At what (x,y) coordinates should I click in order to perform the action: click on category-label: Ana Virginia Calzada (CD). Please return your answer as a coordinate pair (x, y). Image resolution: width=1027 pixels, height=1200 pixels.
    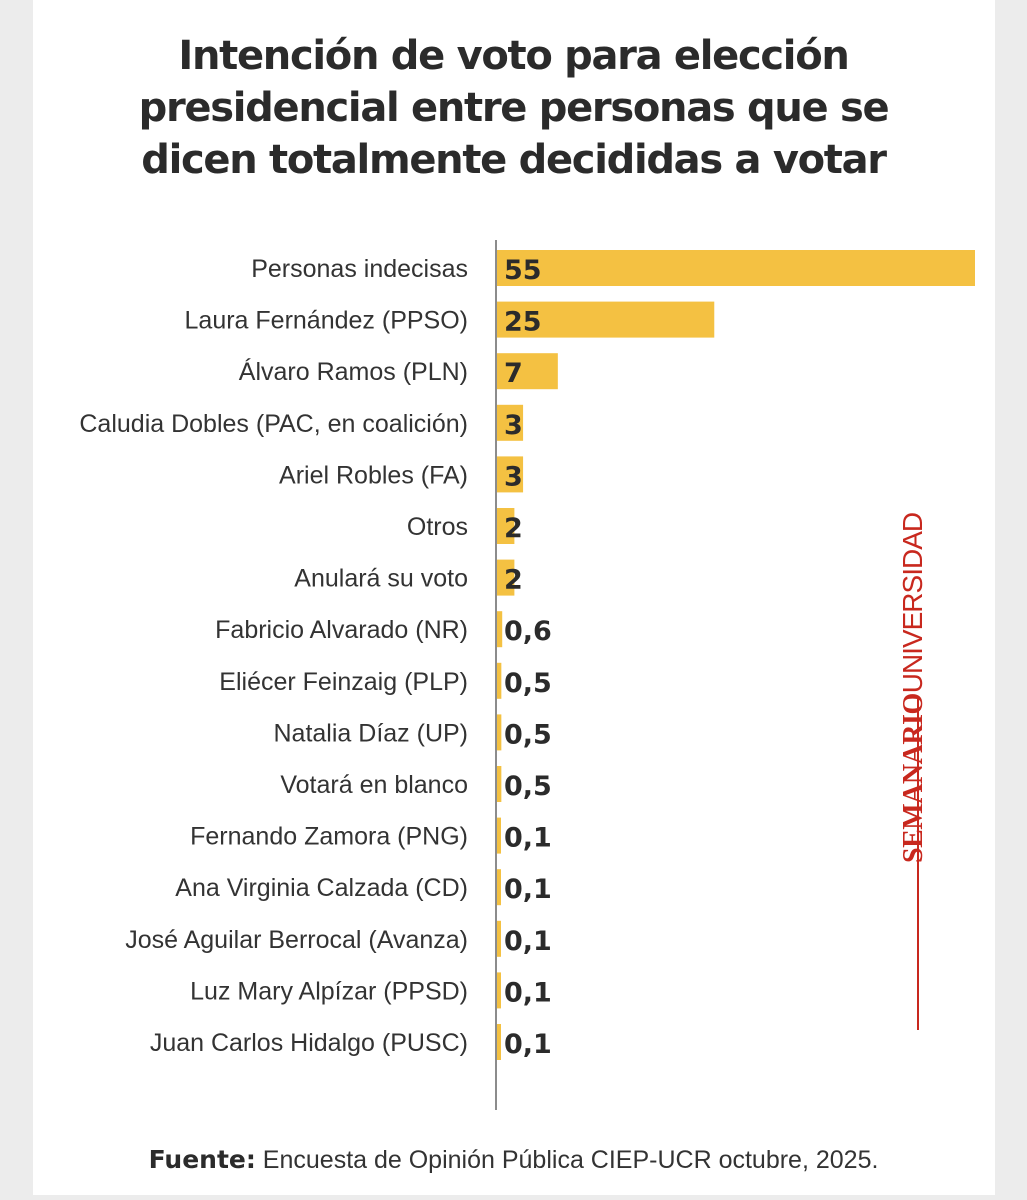
    Looking at the image, I should click on (321, 888).